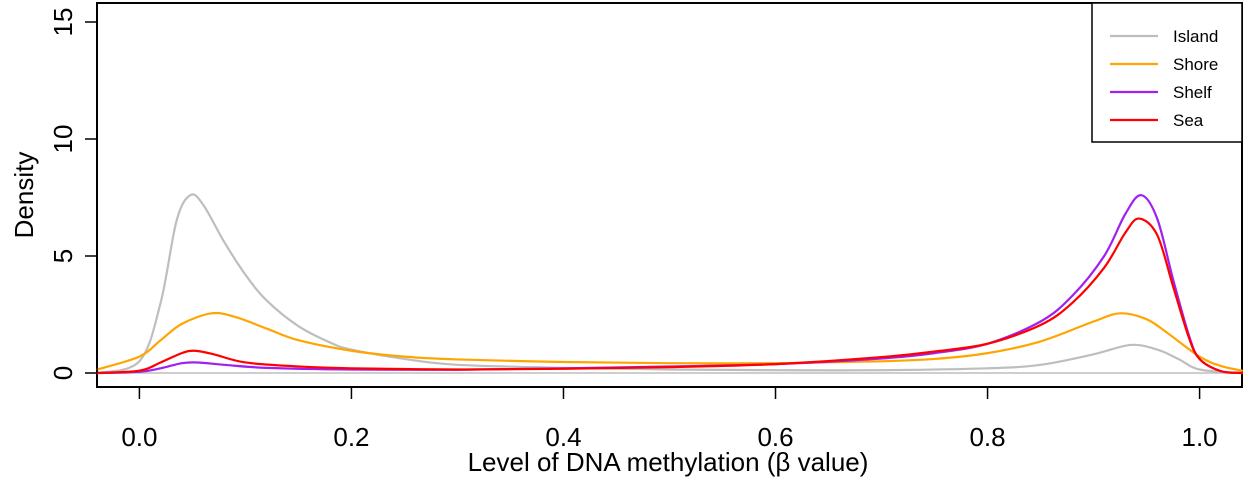 This screenshot has width=1249, height=479. What do you see at coordinates (73, 194) in the screenshot?
I see `y-axis: 0 5 10 15` at bounding box center [73, 194].